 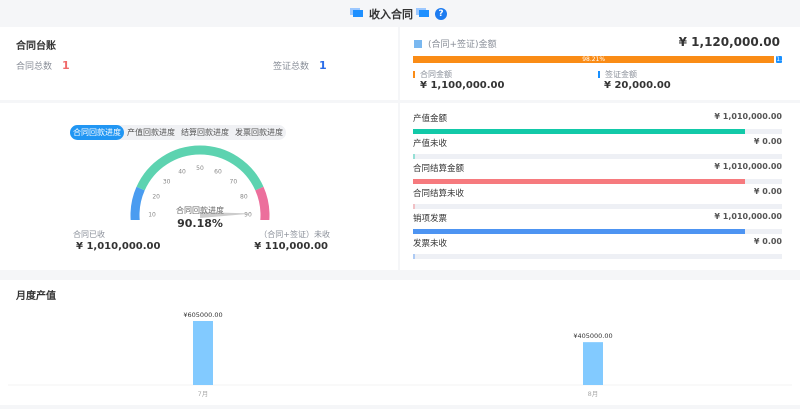 I want to click on gauge-tick-label: 10, so click(x=152, y=214).